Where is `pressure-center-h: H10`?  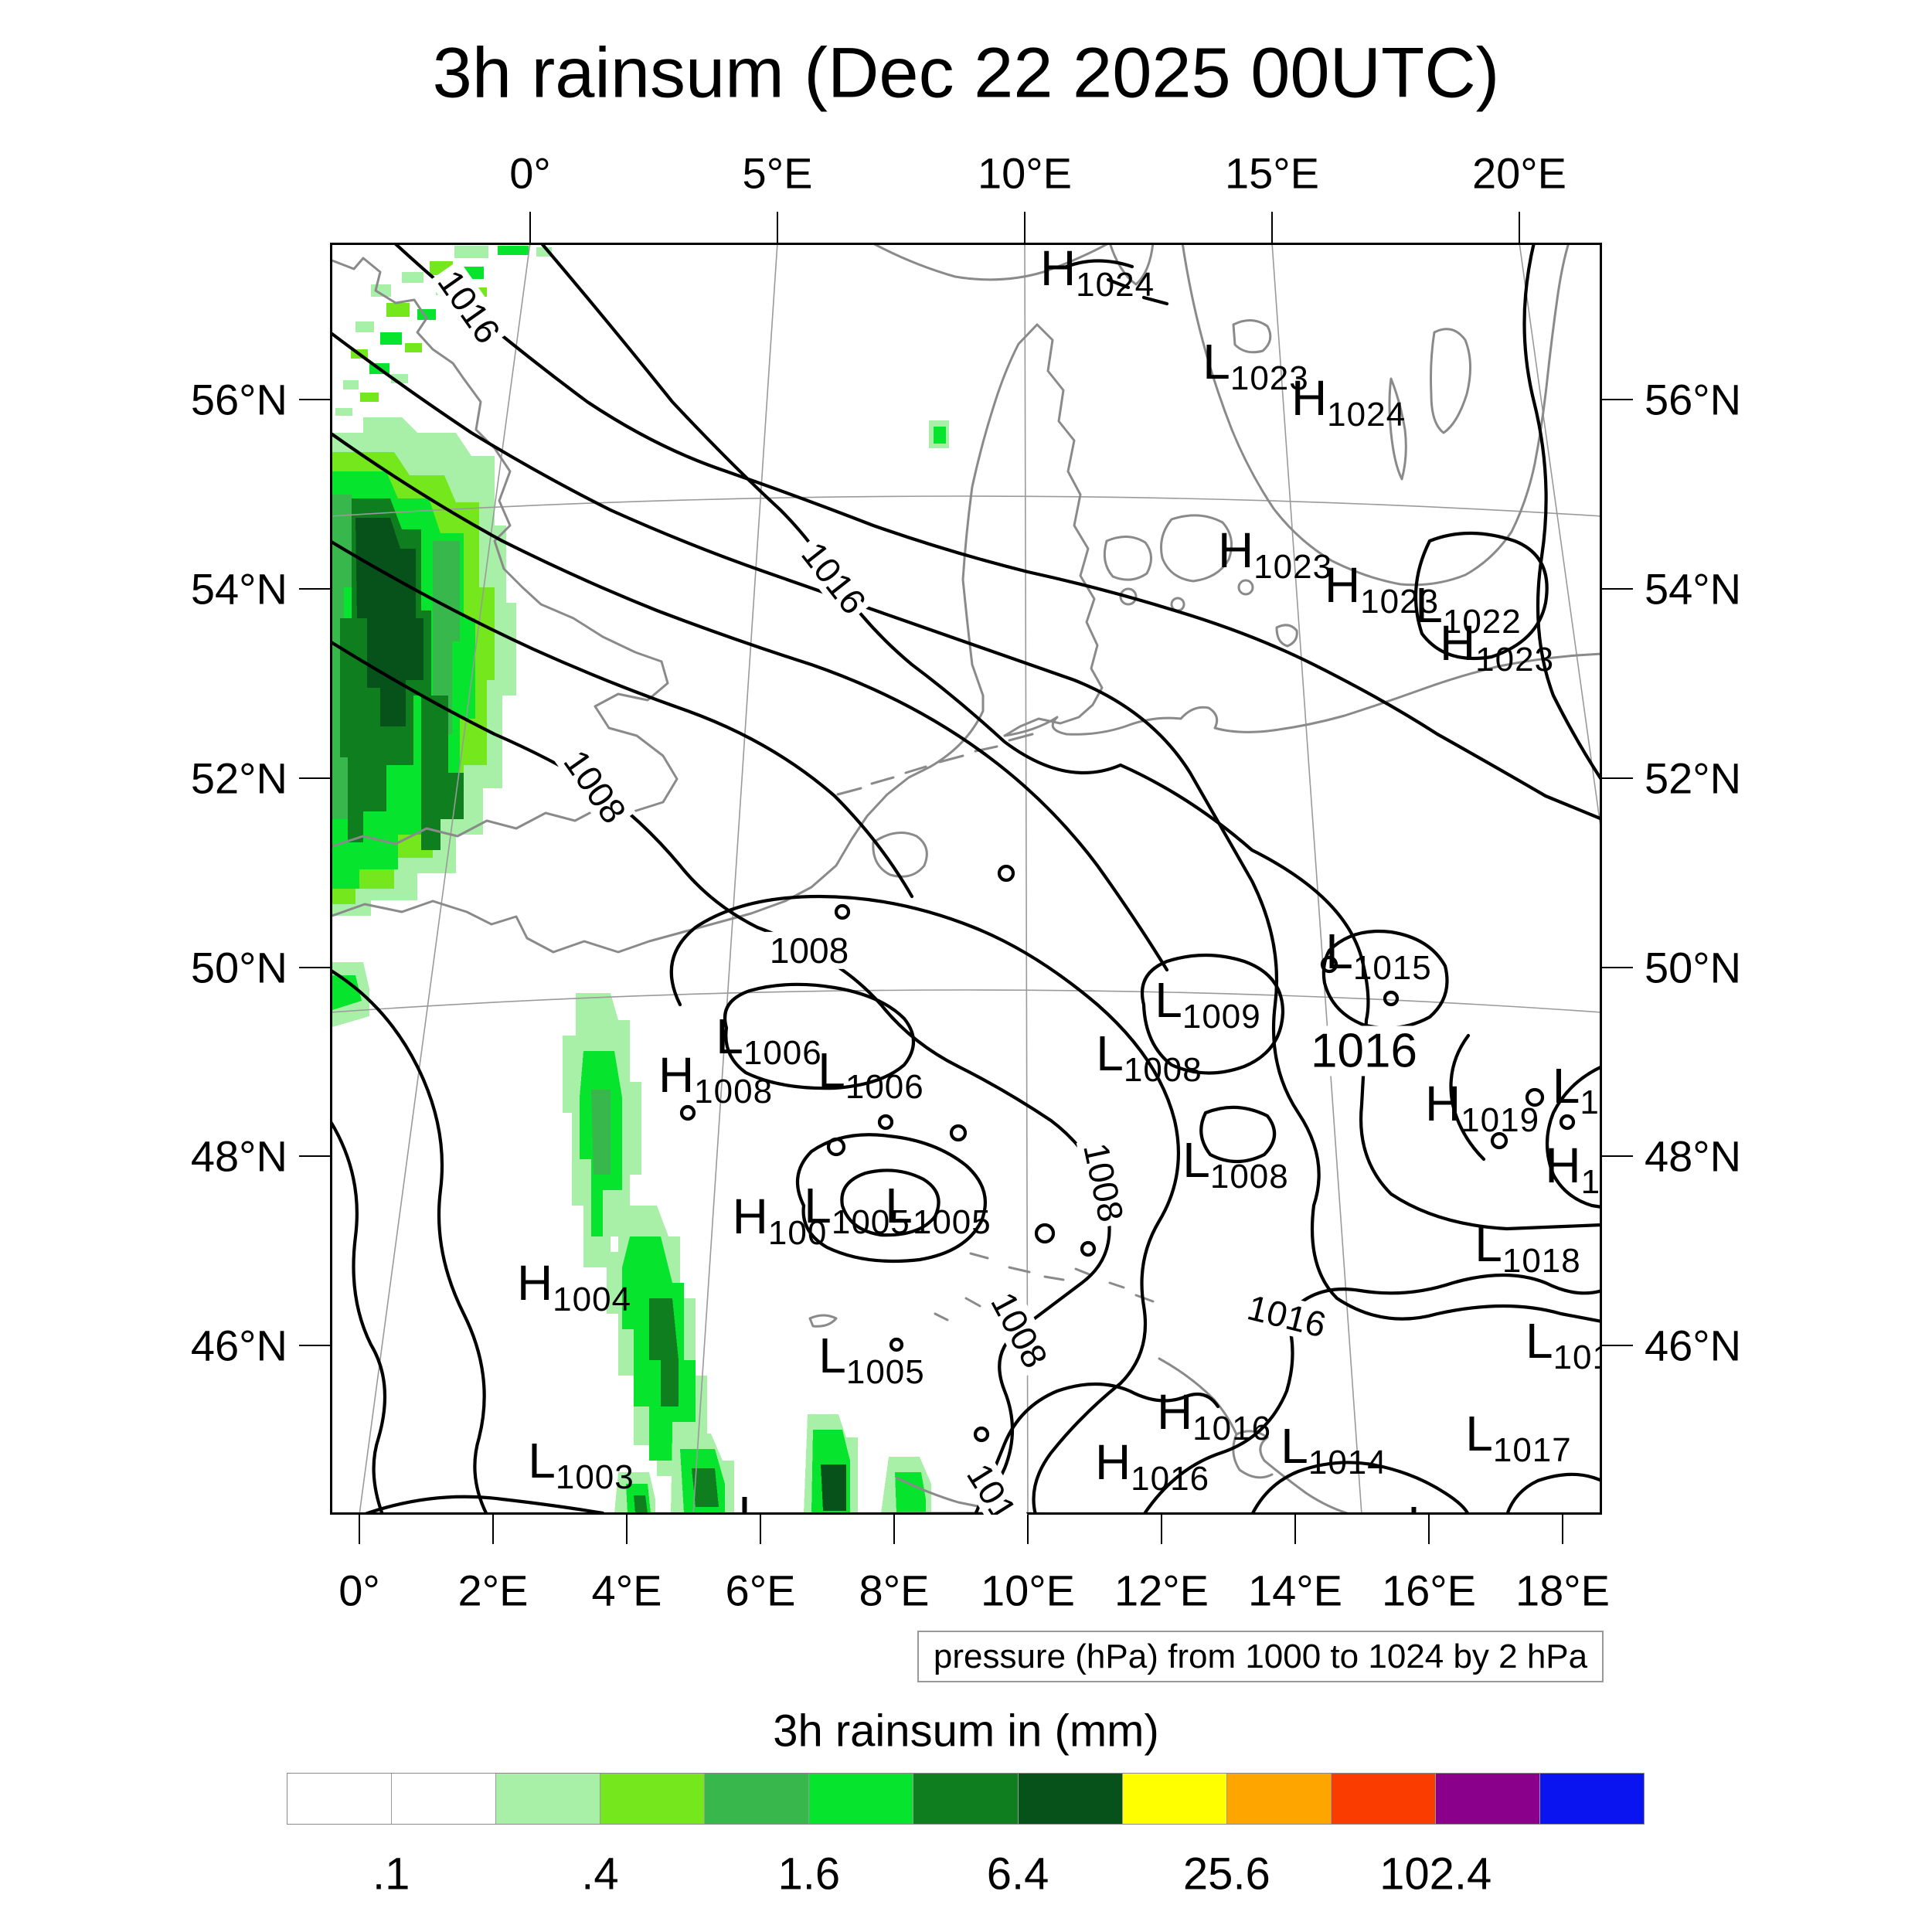 pressure-center-h: H10 is located at coordinates (1574, 1169).